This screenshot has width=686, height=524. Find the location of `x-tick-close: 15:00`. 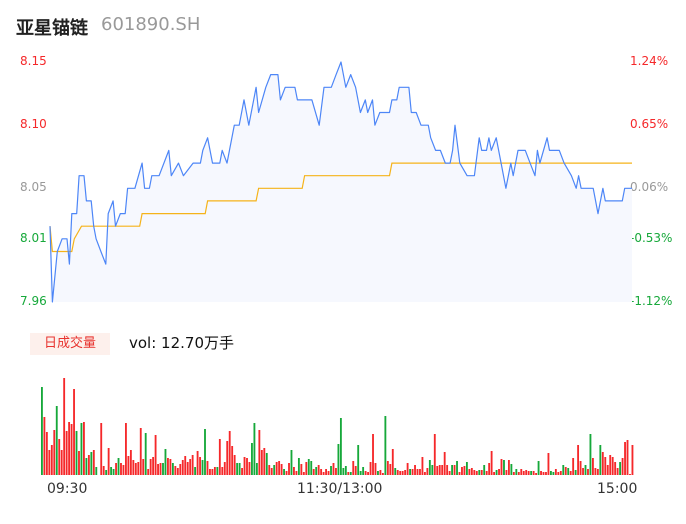

x-tick-close: 15:00 is located at coordinates (617, 489).